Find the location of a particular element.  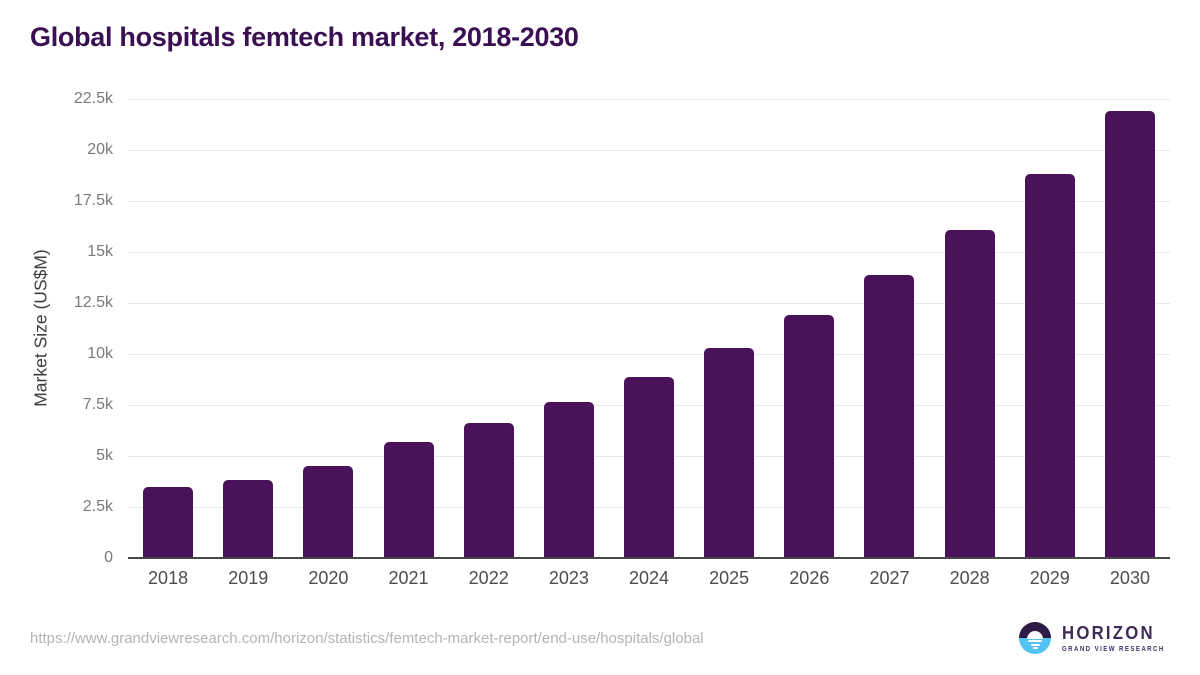

bar-2022 is located at coordinates (488, 490).